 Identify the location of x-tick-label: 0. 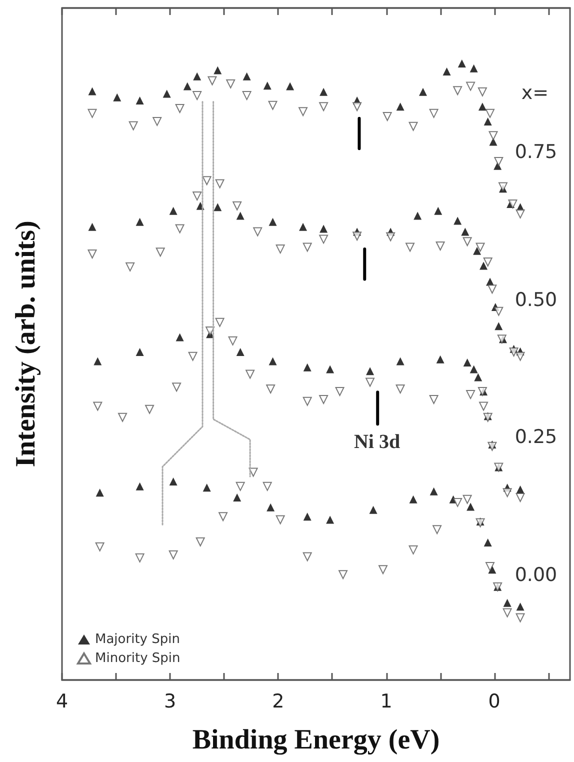
(494, 701).